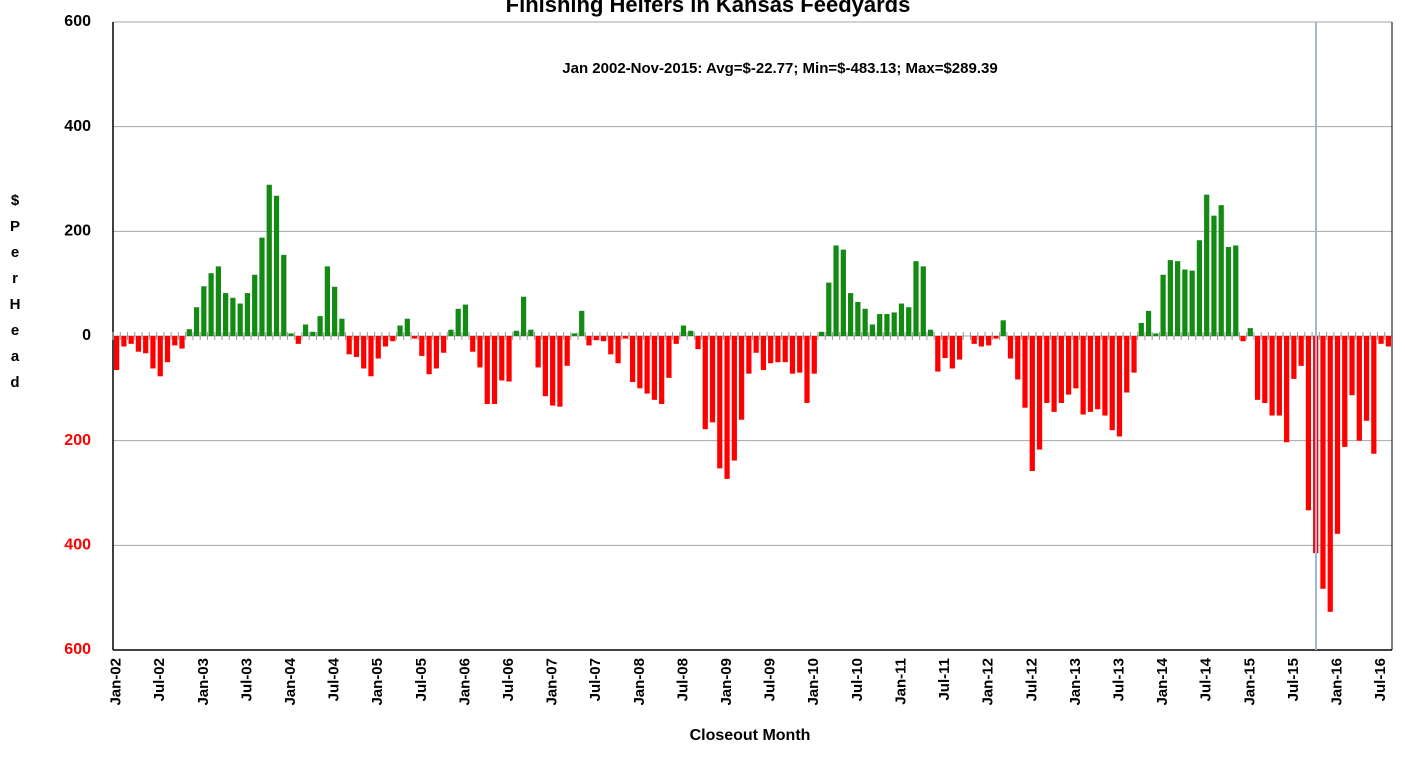 The image size is (1405, 761). What do you see at coordinates (708, 8) in the screenshot?
I see `chart-title: Finishing Heifers in Kansas Feedyards` at bounding box center [708, 8].